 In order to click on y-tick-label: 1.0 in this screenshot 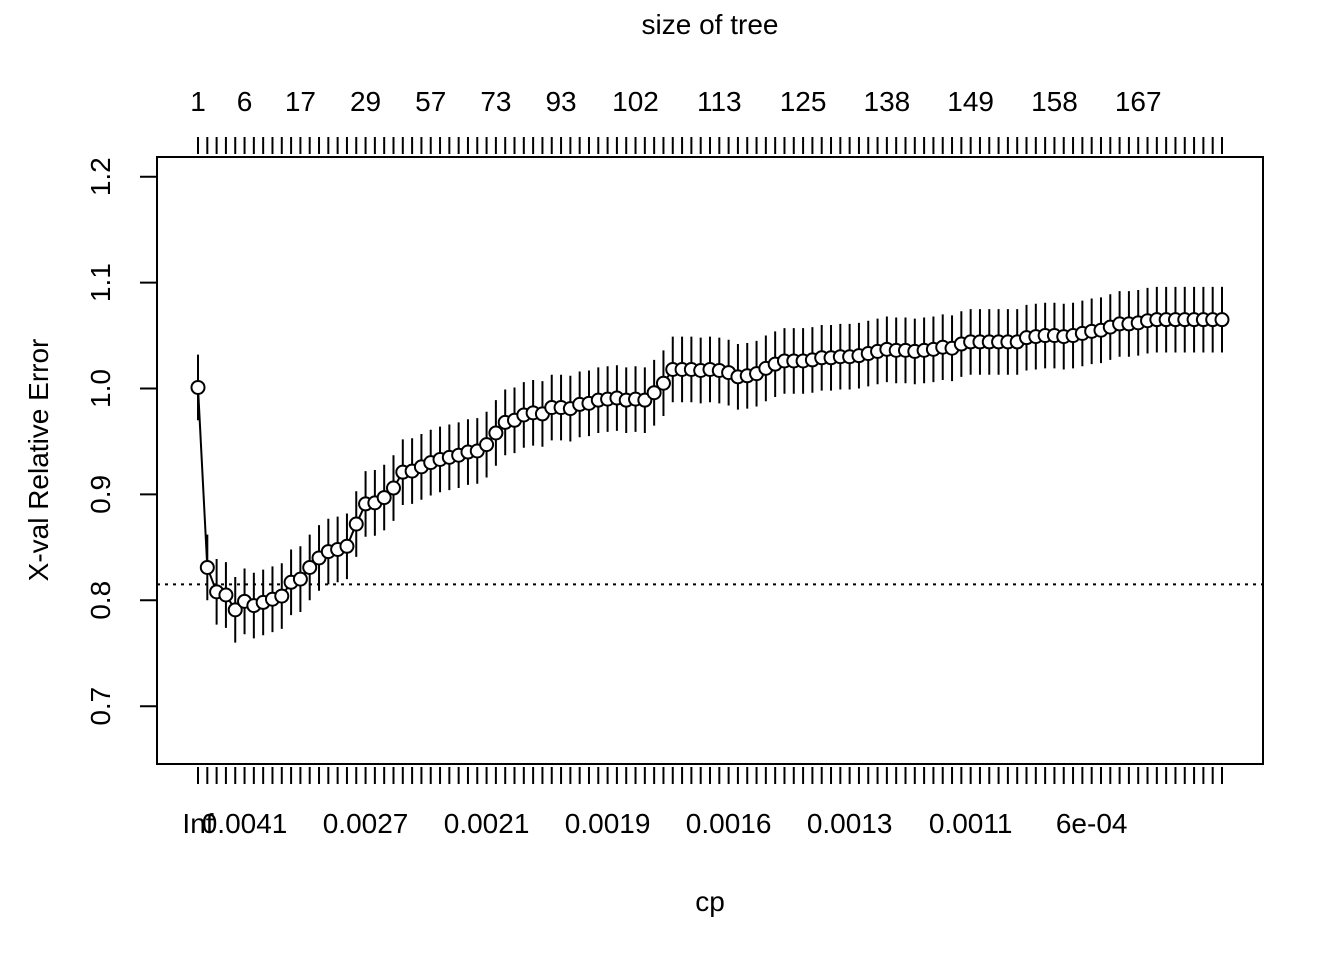, I will do `click(100, 388)`.